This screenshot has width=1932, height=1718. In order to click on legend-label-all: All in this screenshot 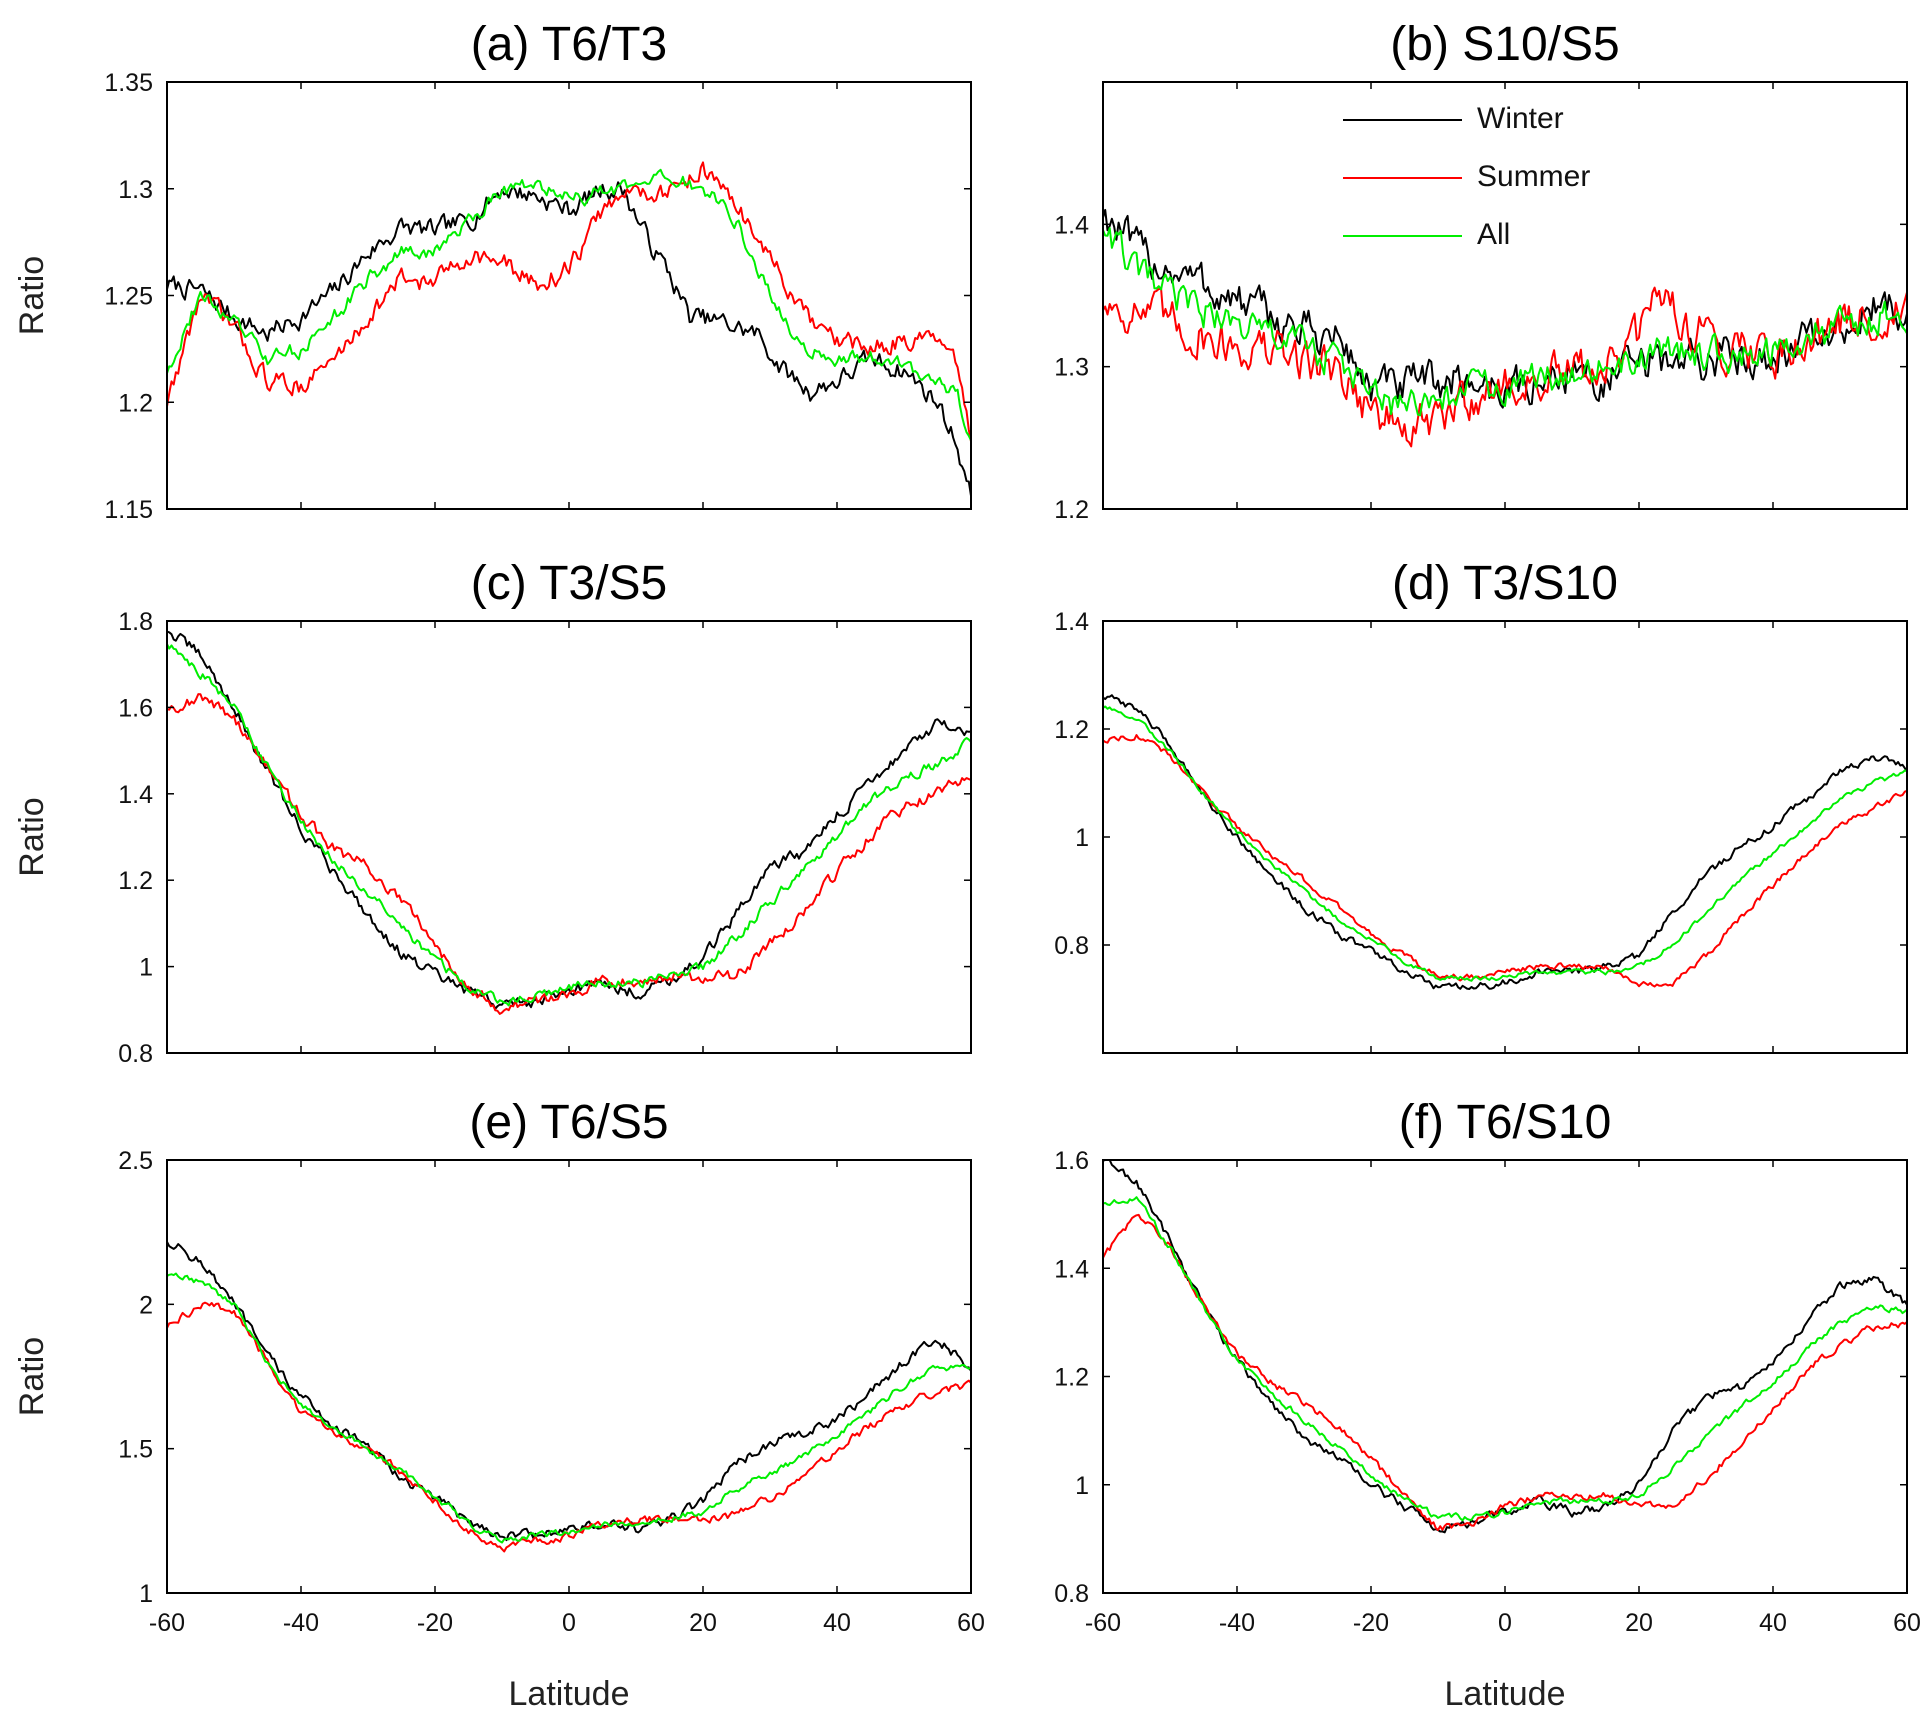, I will do `click(1493, 234)`.